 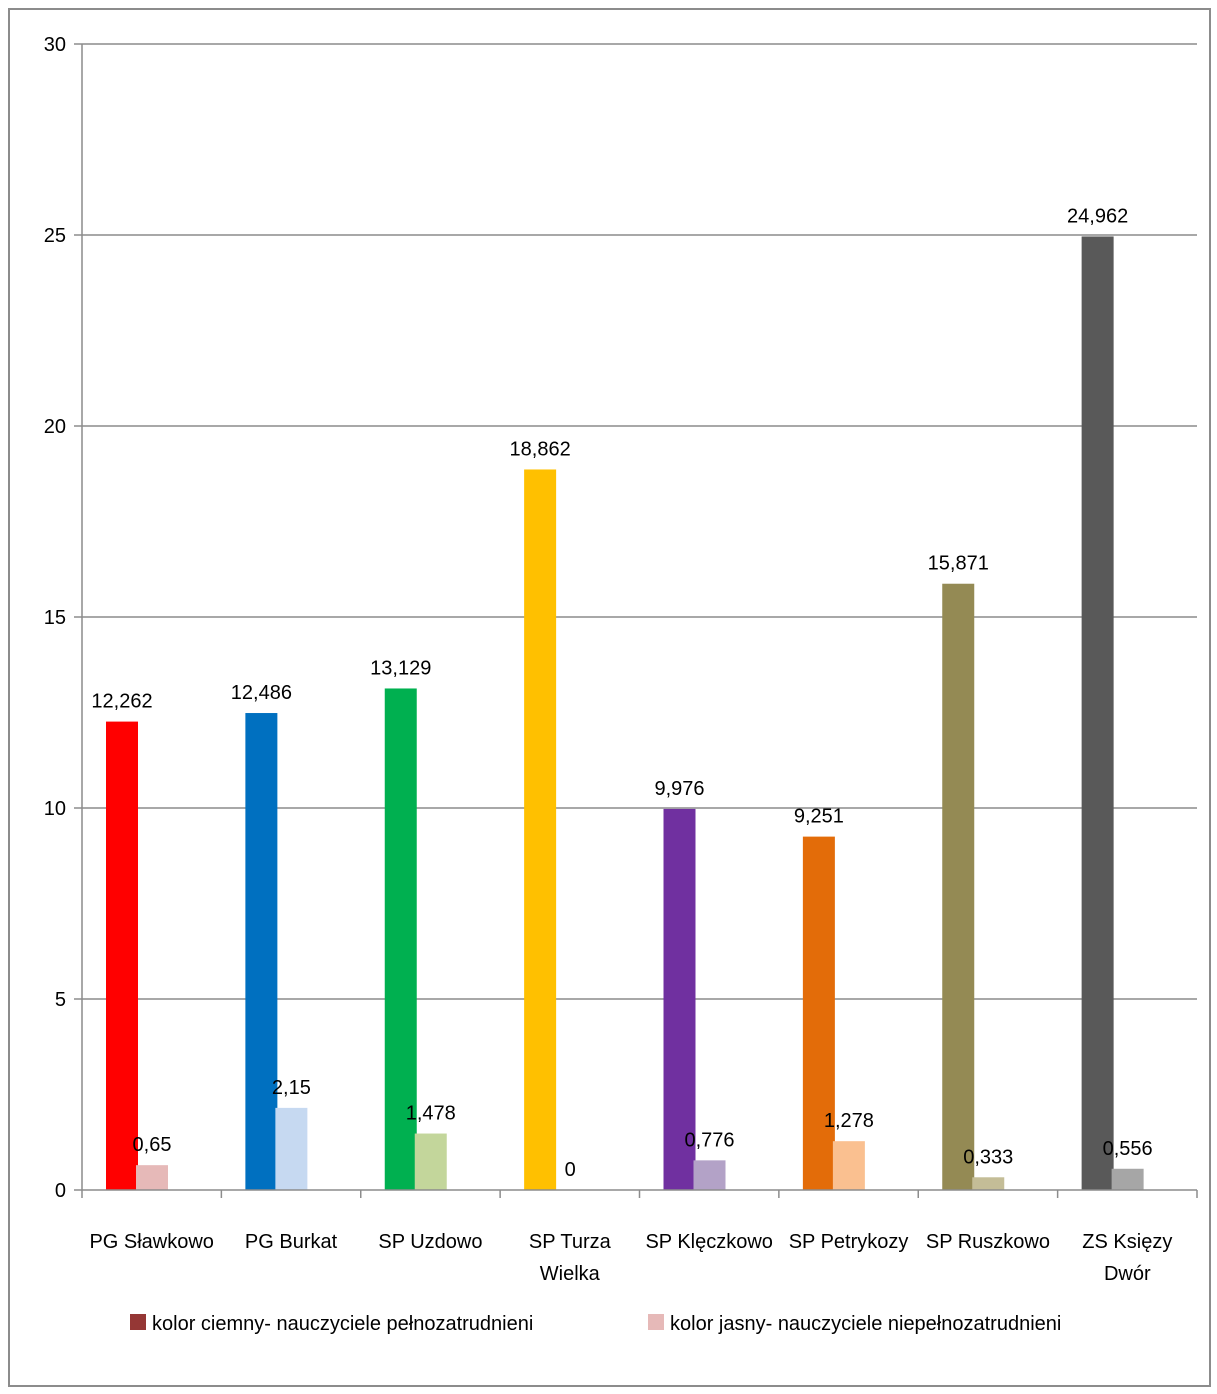 I want to click on data-label: 24,962, so click(x=1097, y=216).